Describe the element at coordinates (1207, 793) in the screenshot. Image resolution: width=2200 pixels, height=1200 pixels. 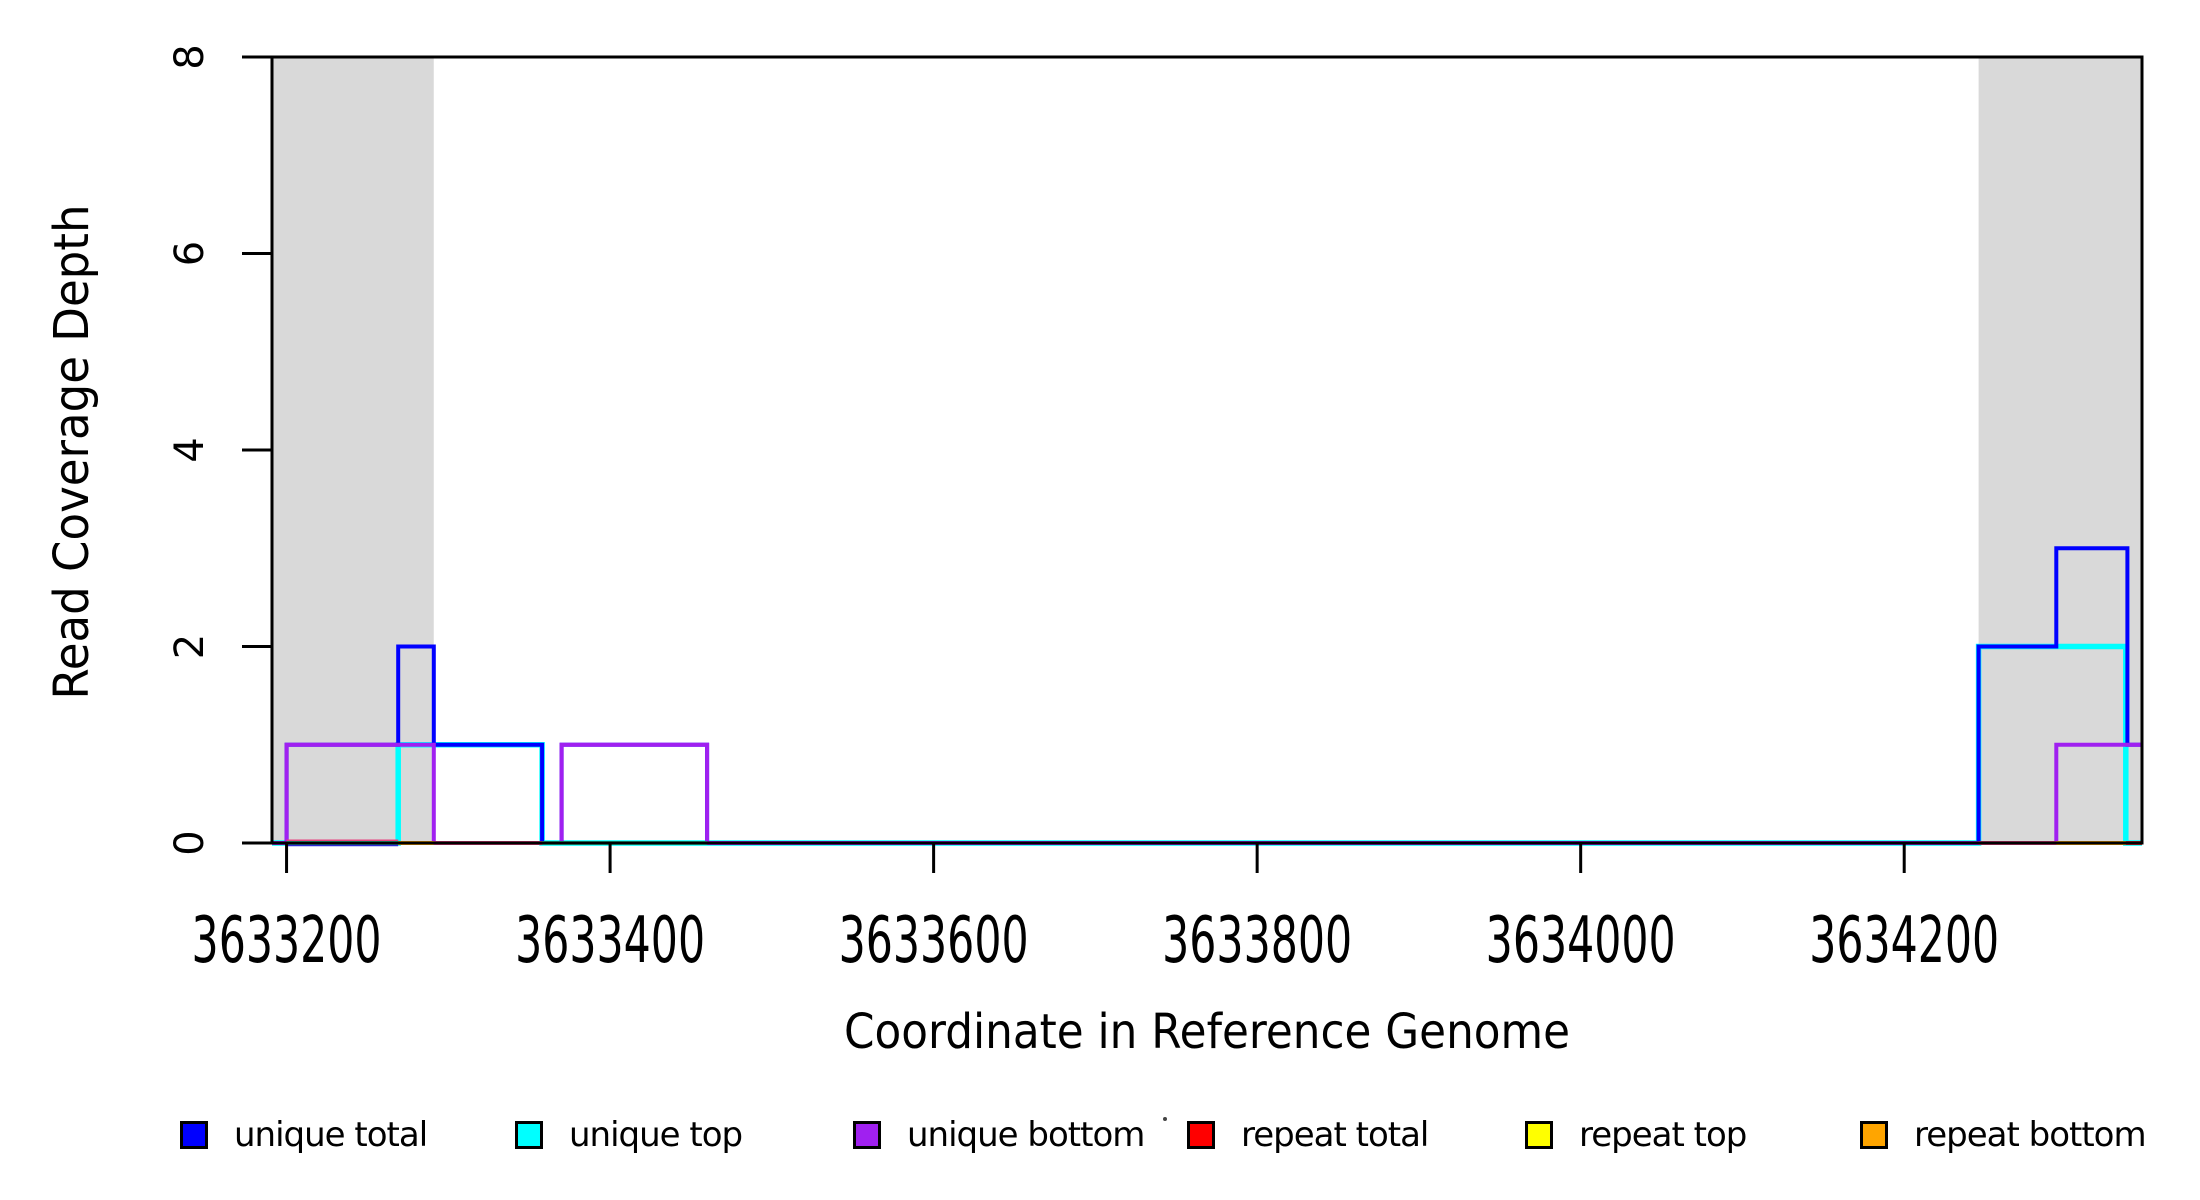
I see `series-unique-bottom-line` at that location.